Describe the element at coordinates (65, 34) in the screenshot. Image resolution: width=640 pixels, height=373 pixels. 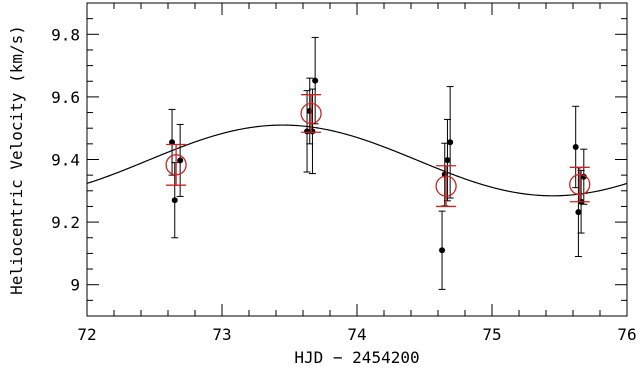
I see `y-tick-label: 9.8` at that location.